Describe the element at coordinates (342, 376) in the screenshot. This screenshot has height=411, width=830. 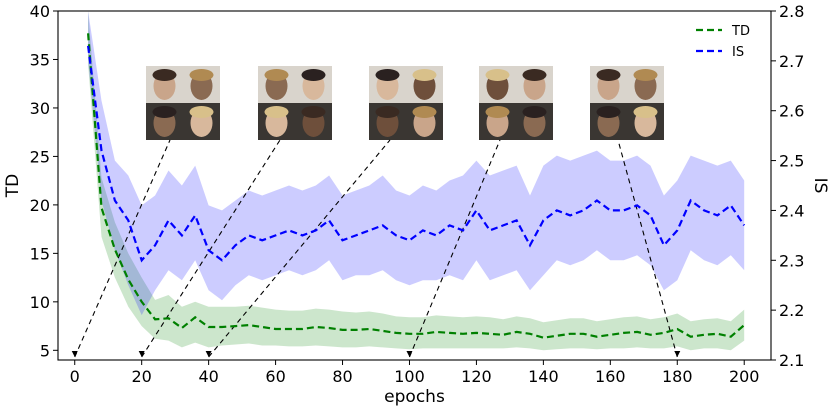
I see `x-tick-label: 80` at that location.